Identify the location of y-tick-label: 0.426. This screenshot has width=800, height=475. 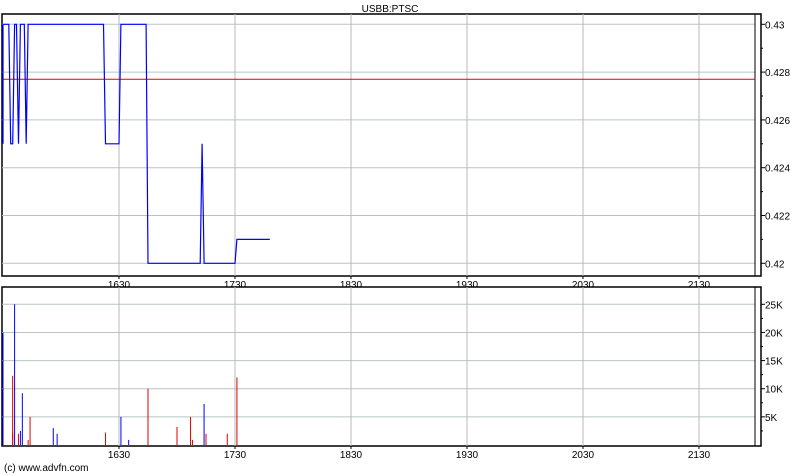
(777, 121).